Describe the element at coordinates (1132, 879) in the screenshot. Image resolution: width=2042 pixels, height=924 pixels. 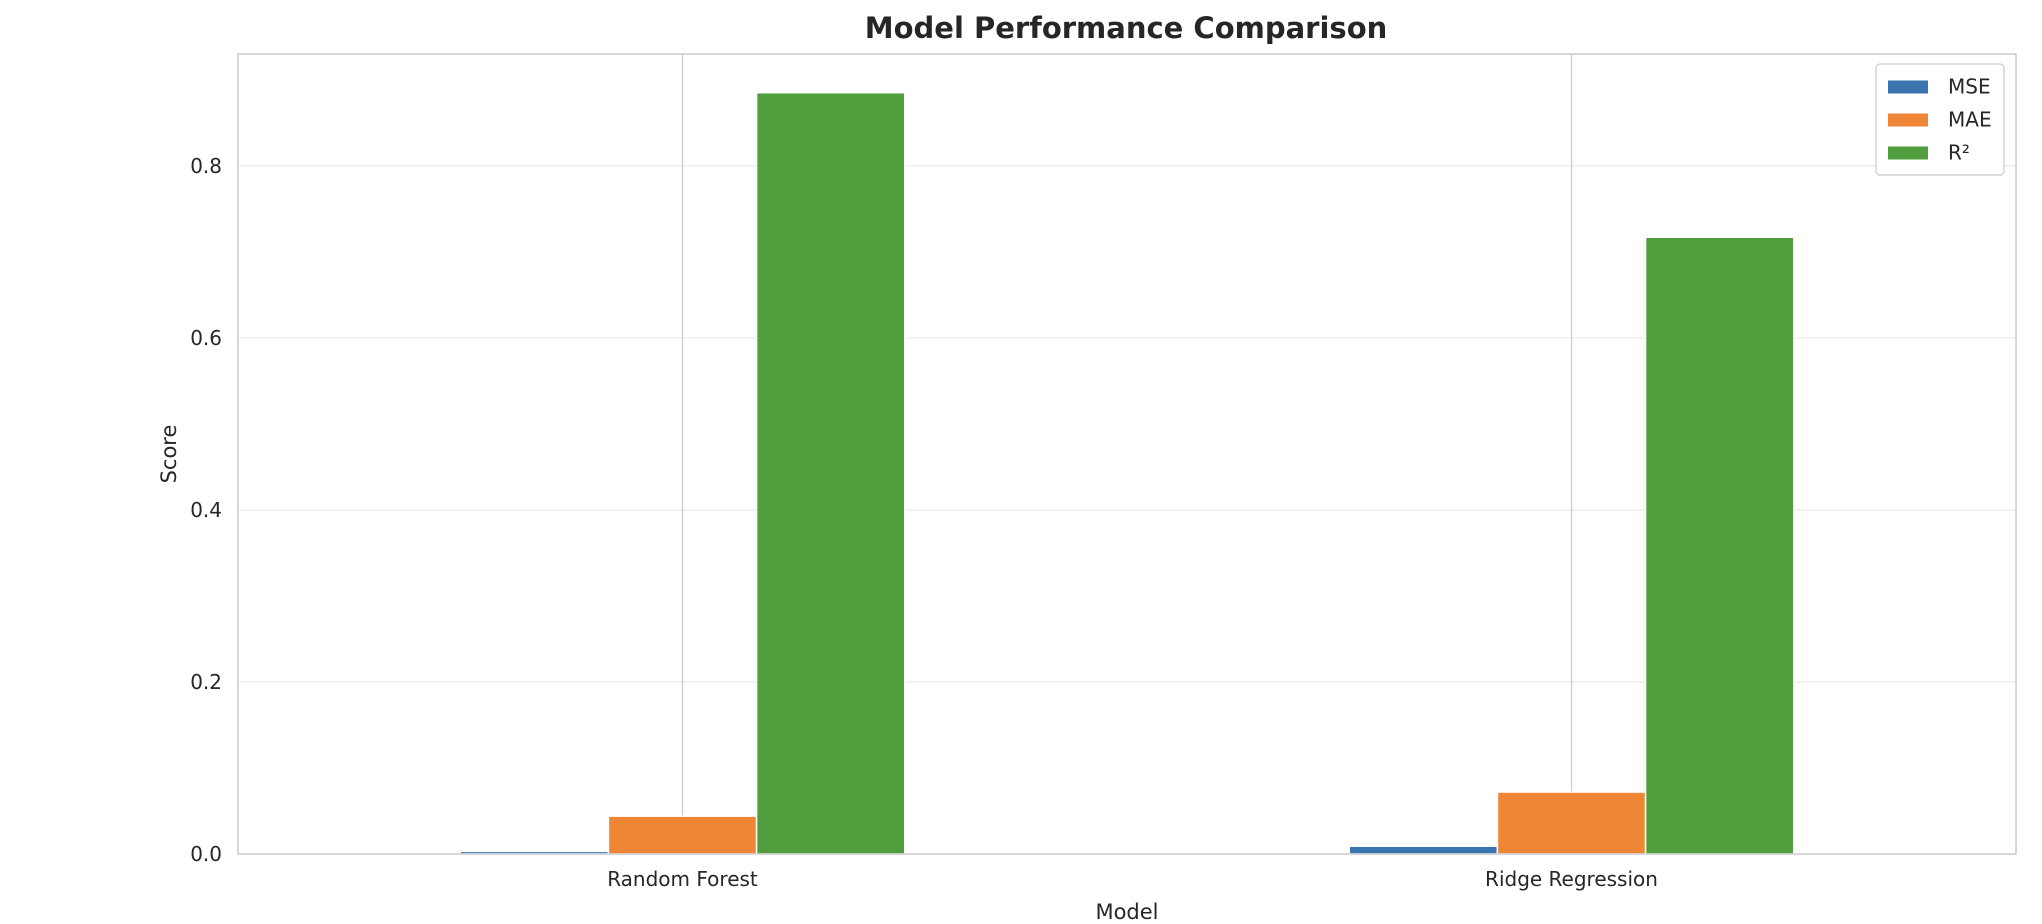
I see `x-axis-ticks: Random Forest Ridge Regression` at that location.